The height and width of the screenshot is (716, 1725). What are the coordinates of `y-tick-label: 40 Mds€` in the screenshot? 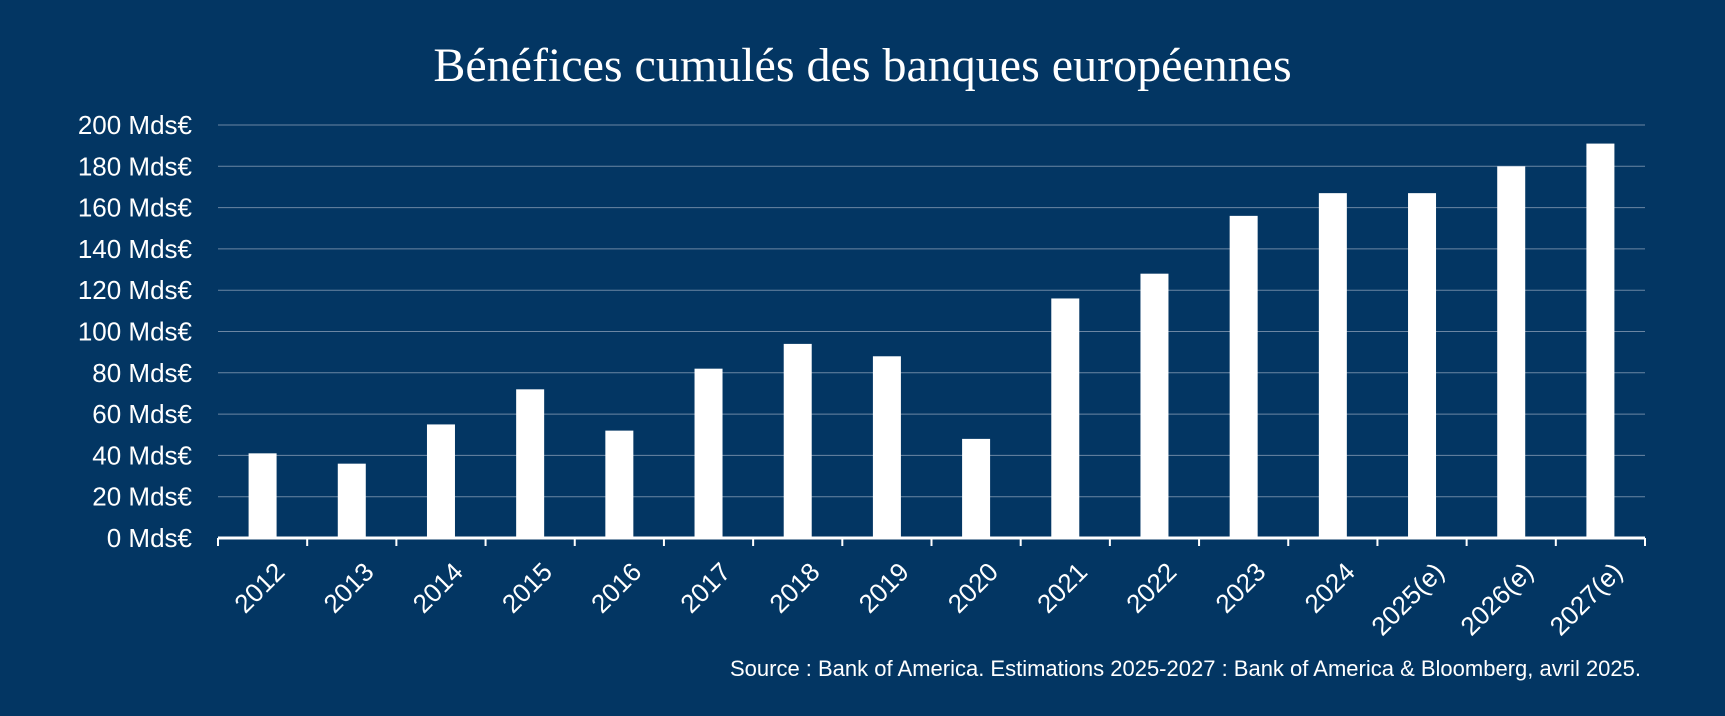 It's located at (142, 455).